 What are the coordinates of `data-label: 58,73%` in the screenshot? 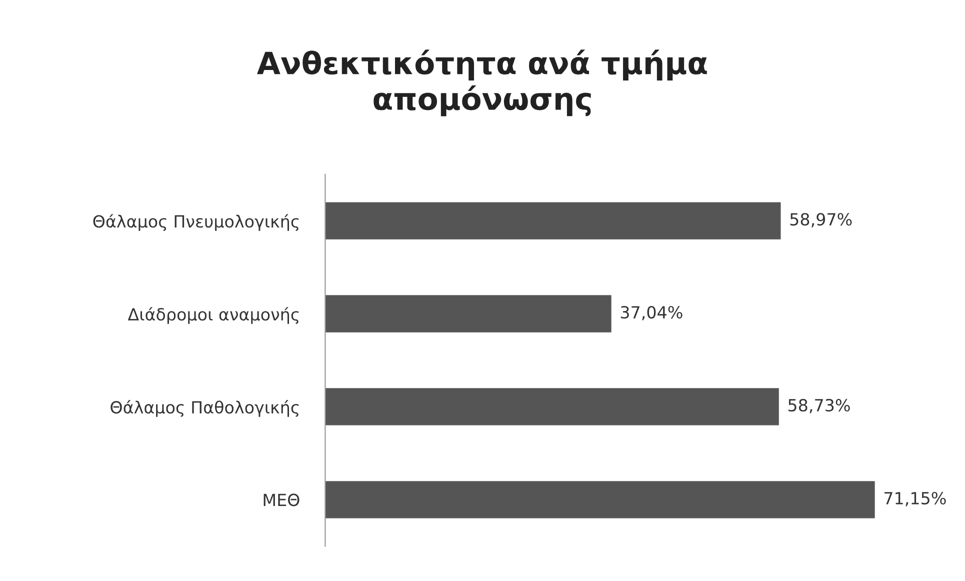 It's located at (819, 406).